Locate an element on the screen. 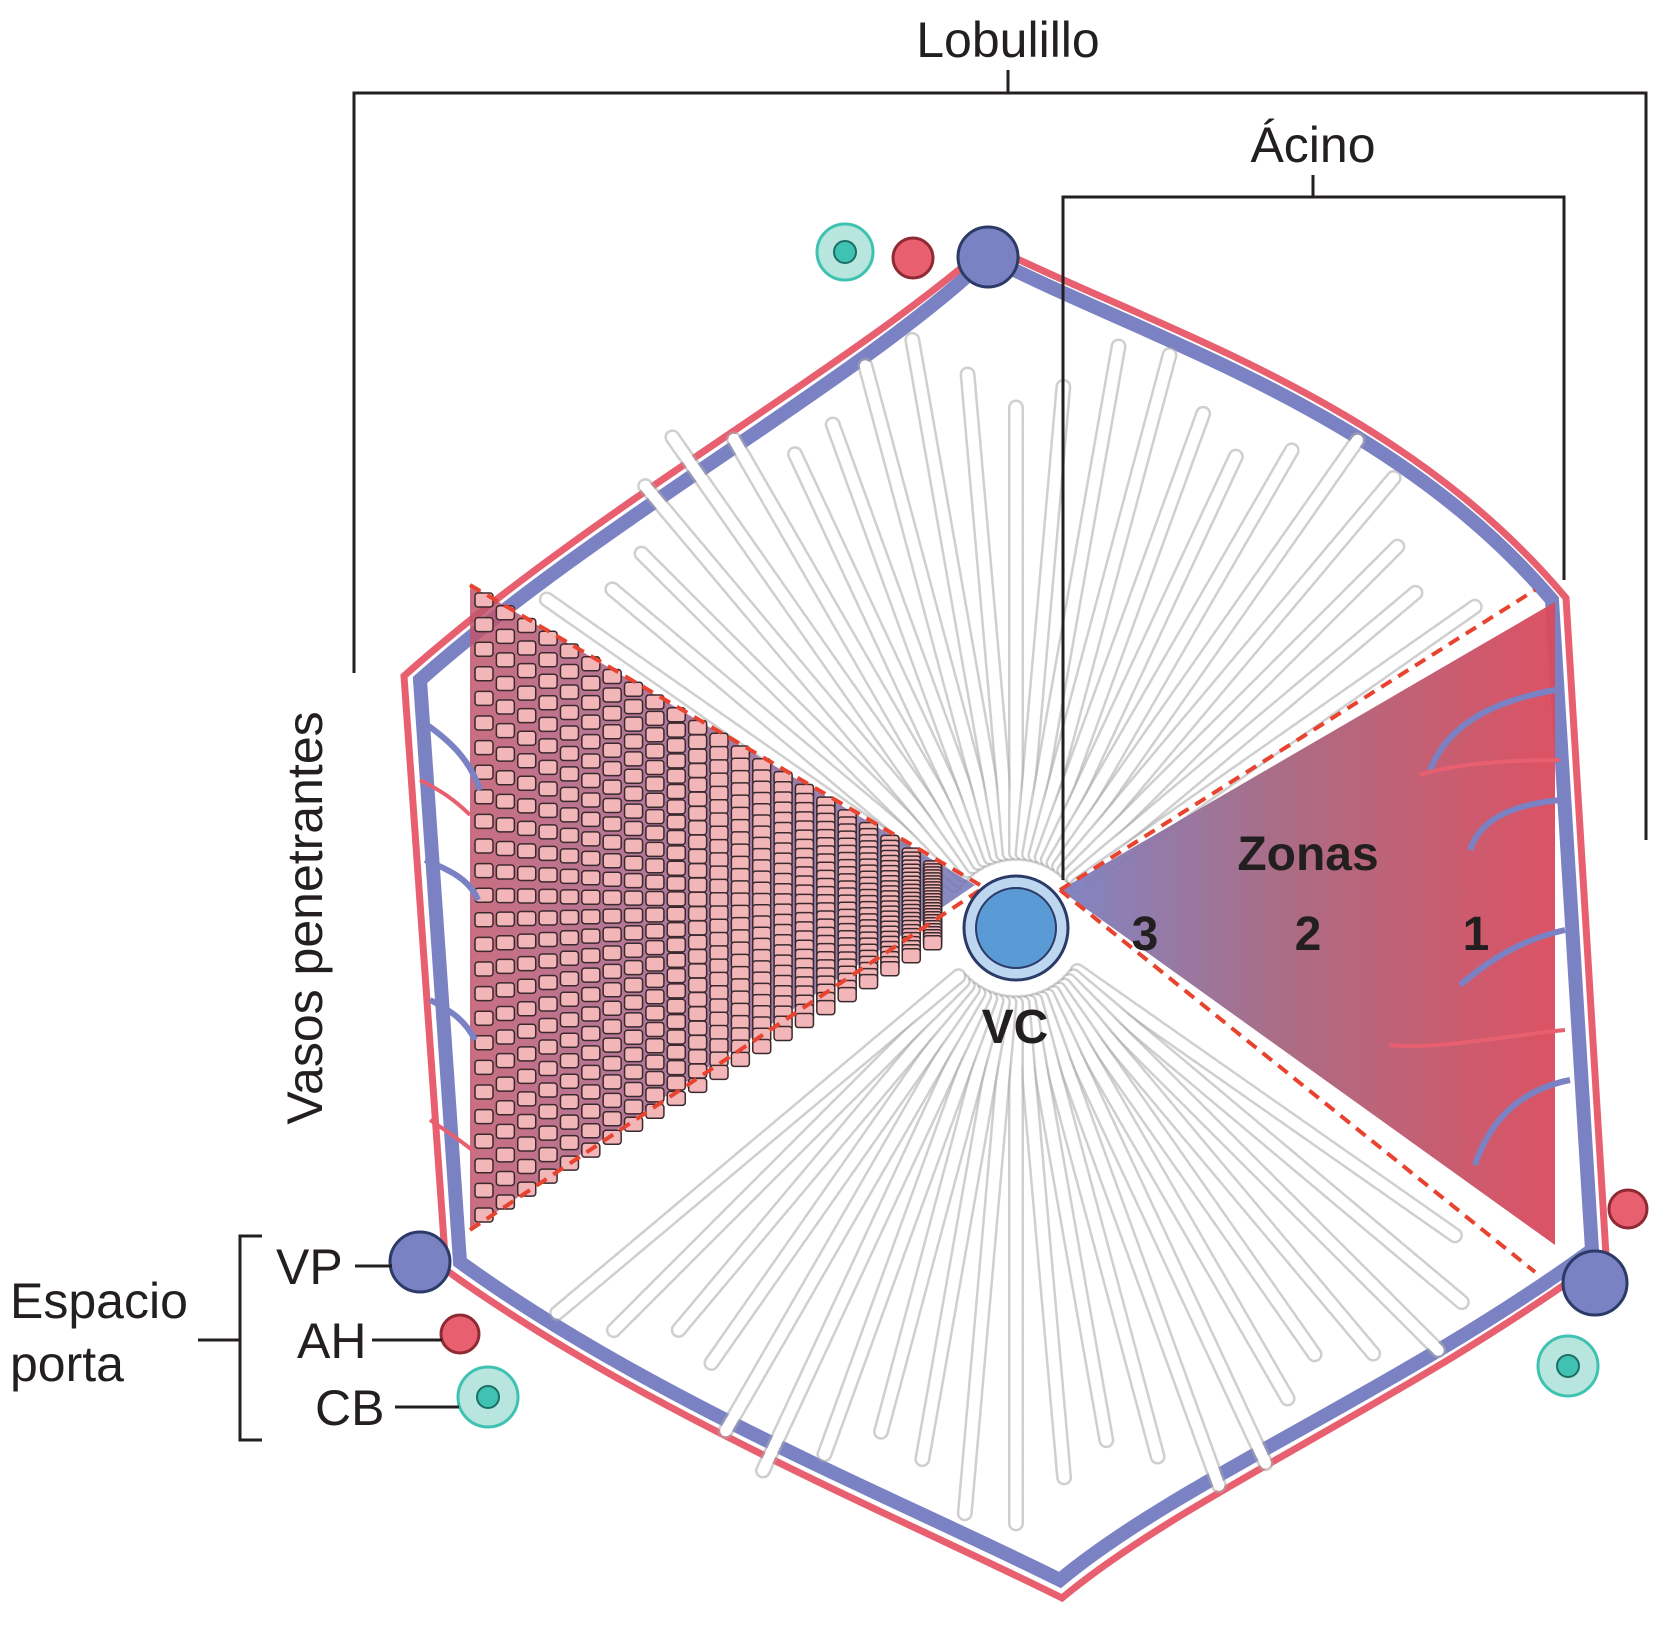 The image size is (1674, 1625). left-wedge-hepatocytes is located at coordinates (708, 907).